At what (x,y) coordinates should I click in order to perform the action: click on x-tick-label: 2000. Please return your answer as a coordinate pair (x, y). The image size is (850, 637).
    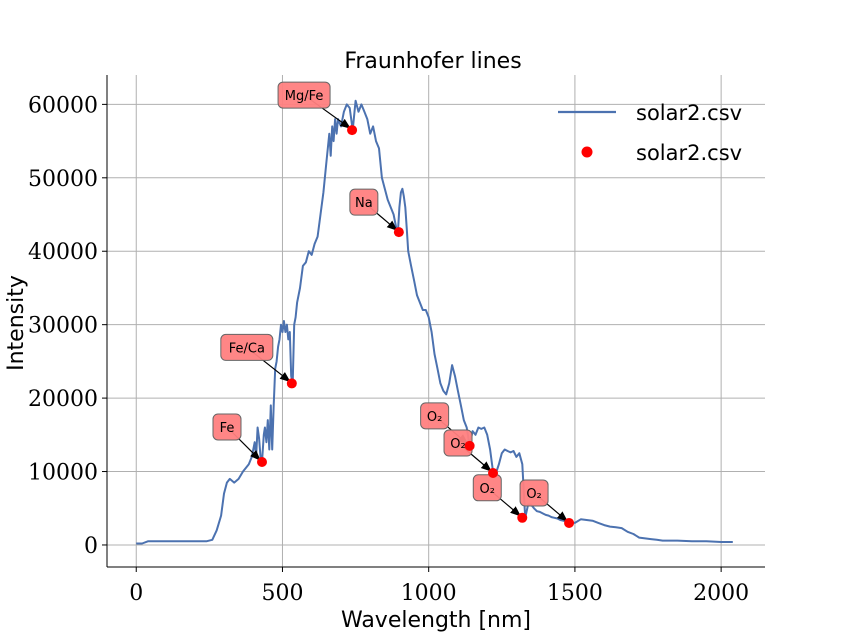
    Looking at the image, I should click on (721, 593).